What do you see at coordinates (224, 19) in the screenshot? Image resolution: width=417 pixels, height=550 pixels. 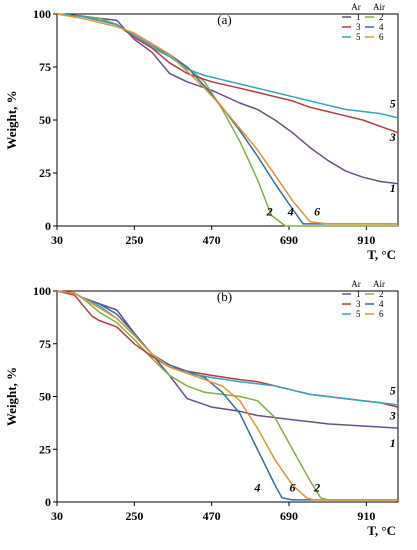 I see `panel-label: (a)` at bounding box center [224, 19].